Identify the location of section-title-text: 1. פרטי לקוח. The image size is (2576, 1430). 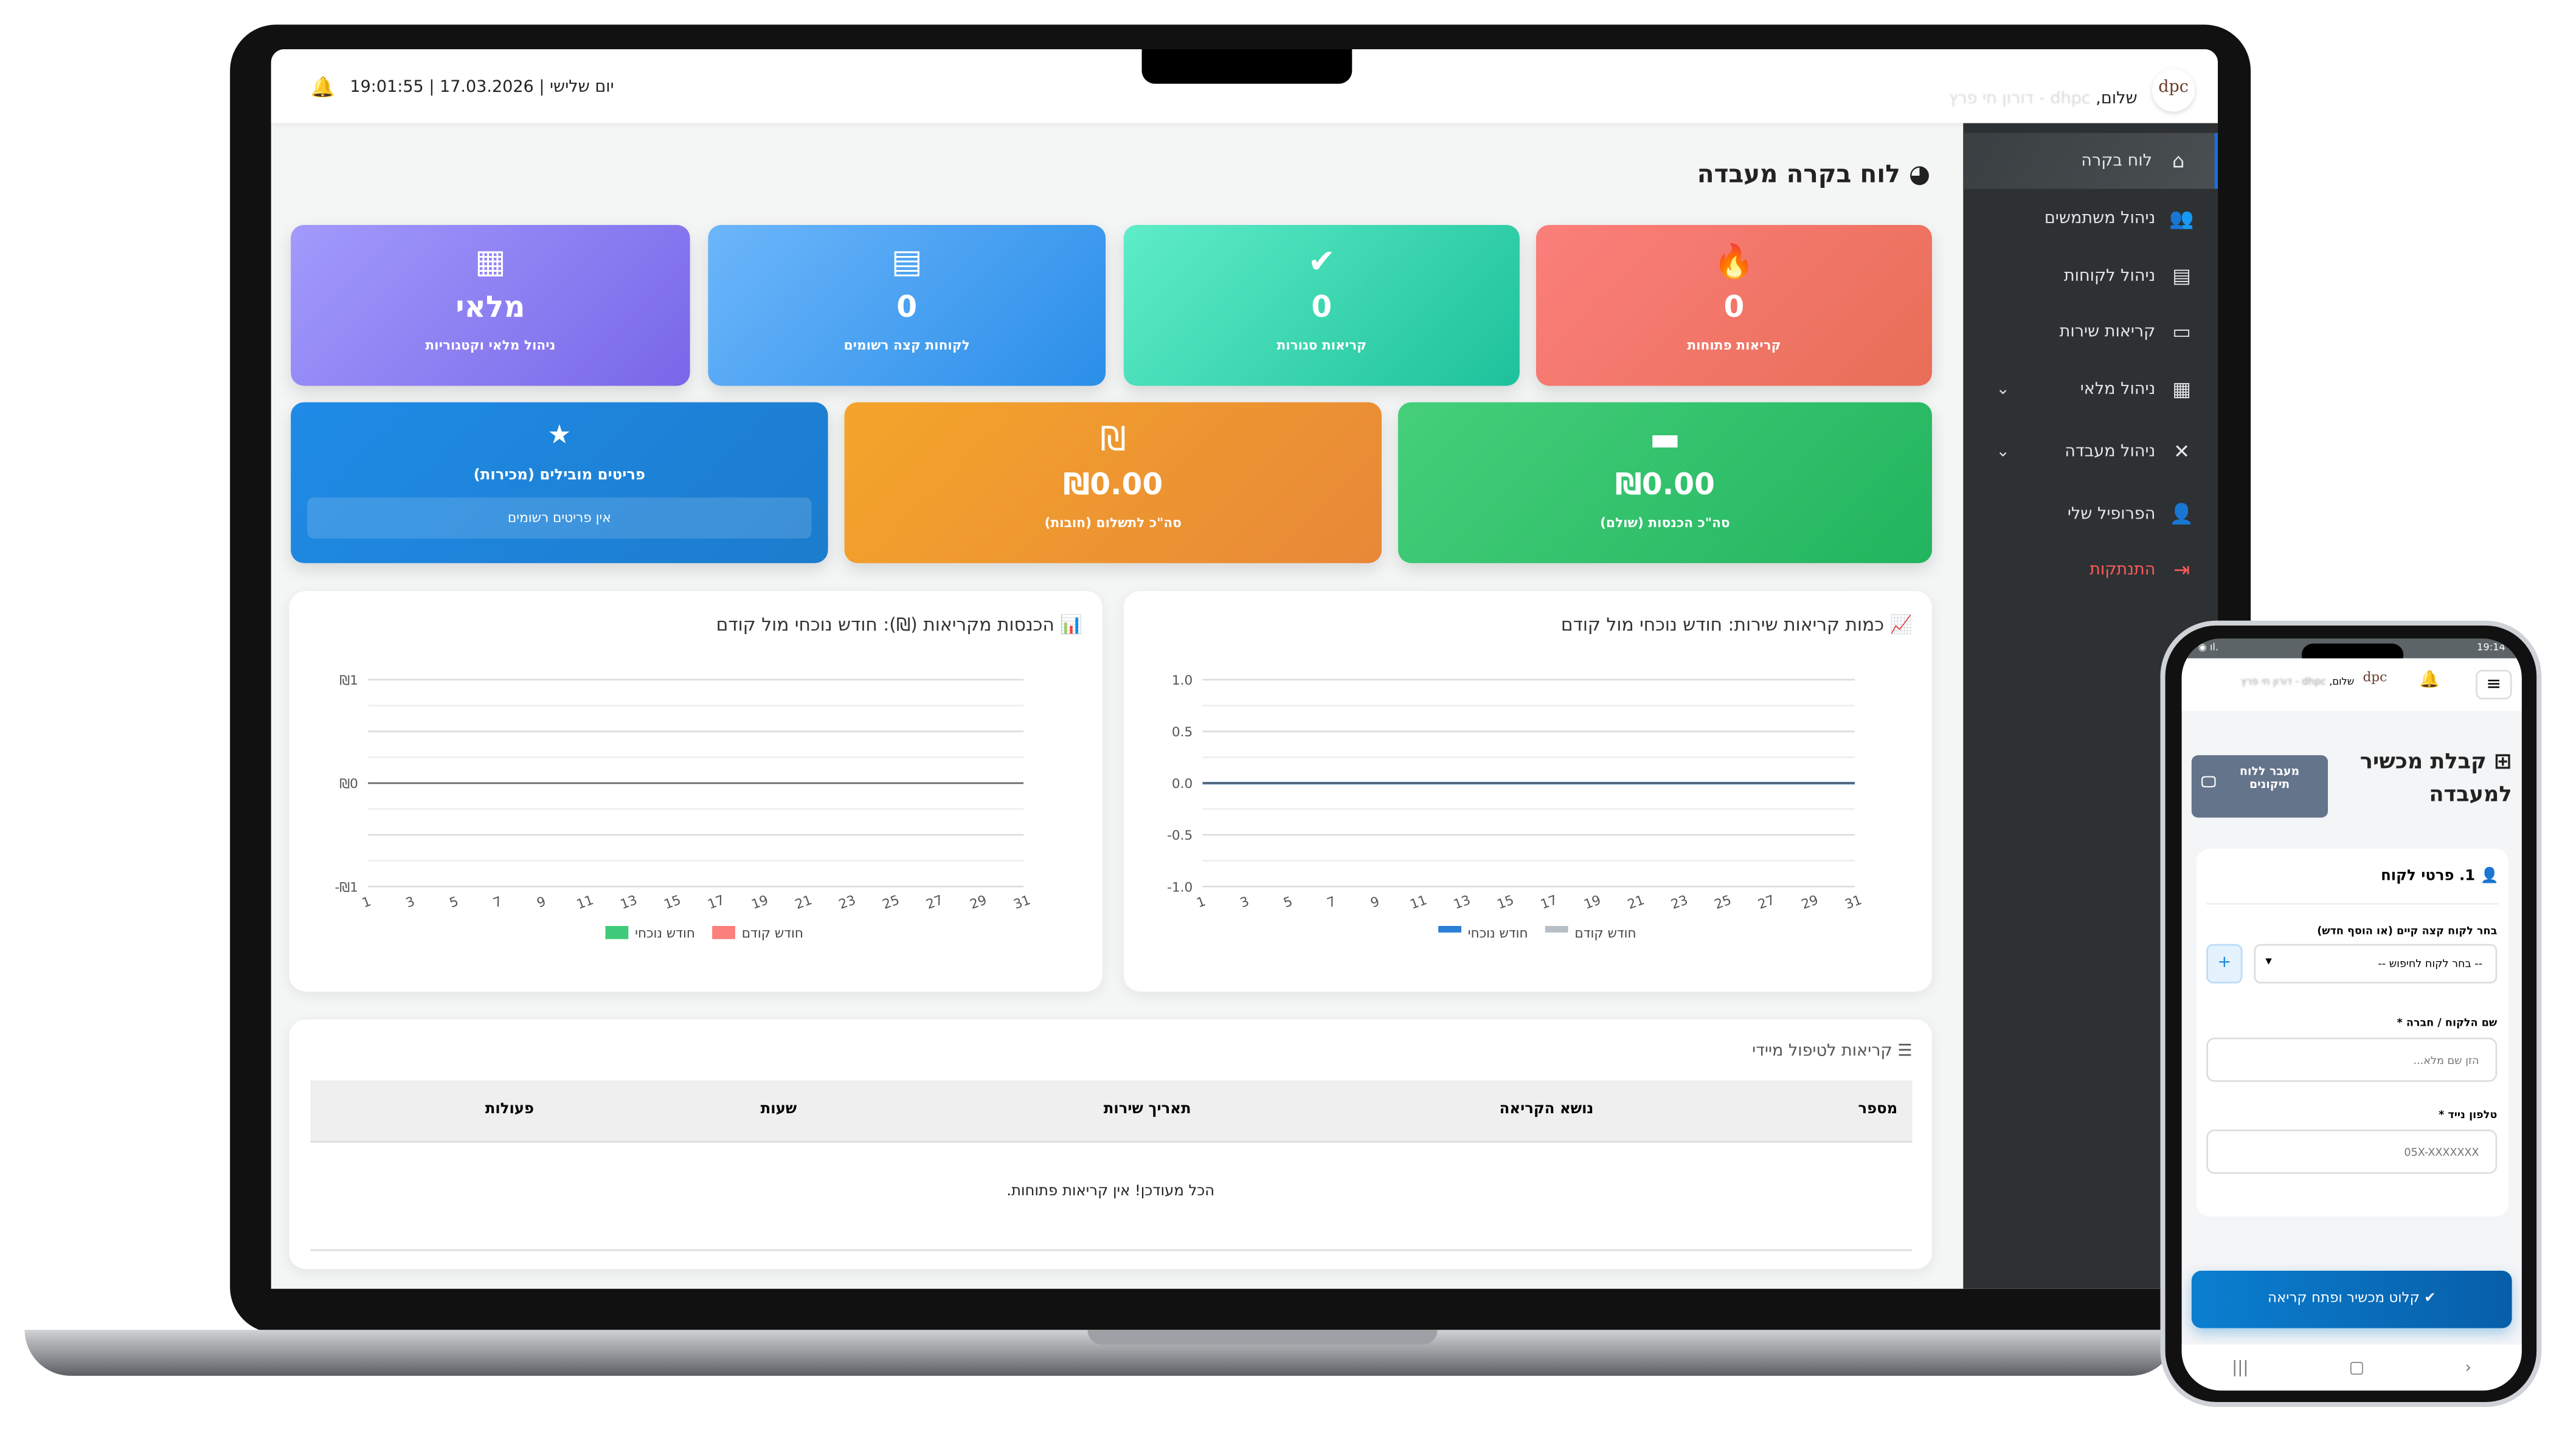
(2428, 876).